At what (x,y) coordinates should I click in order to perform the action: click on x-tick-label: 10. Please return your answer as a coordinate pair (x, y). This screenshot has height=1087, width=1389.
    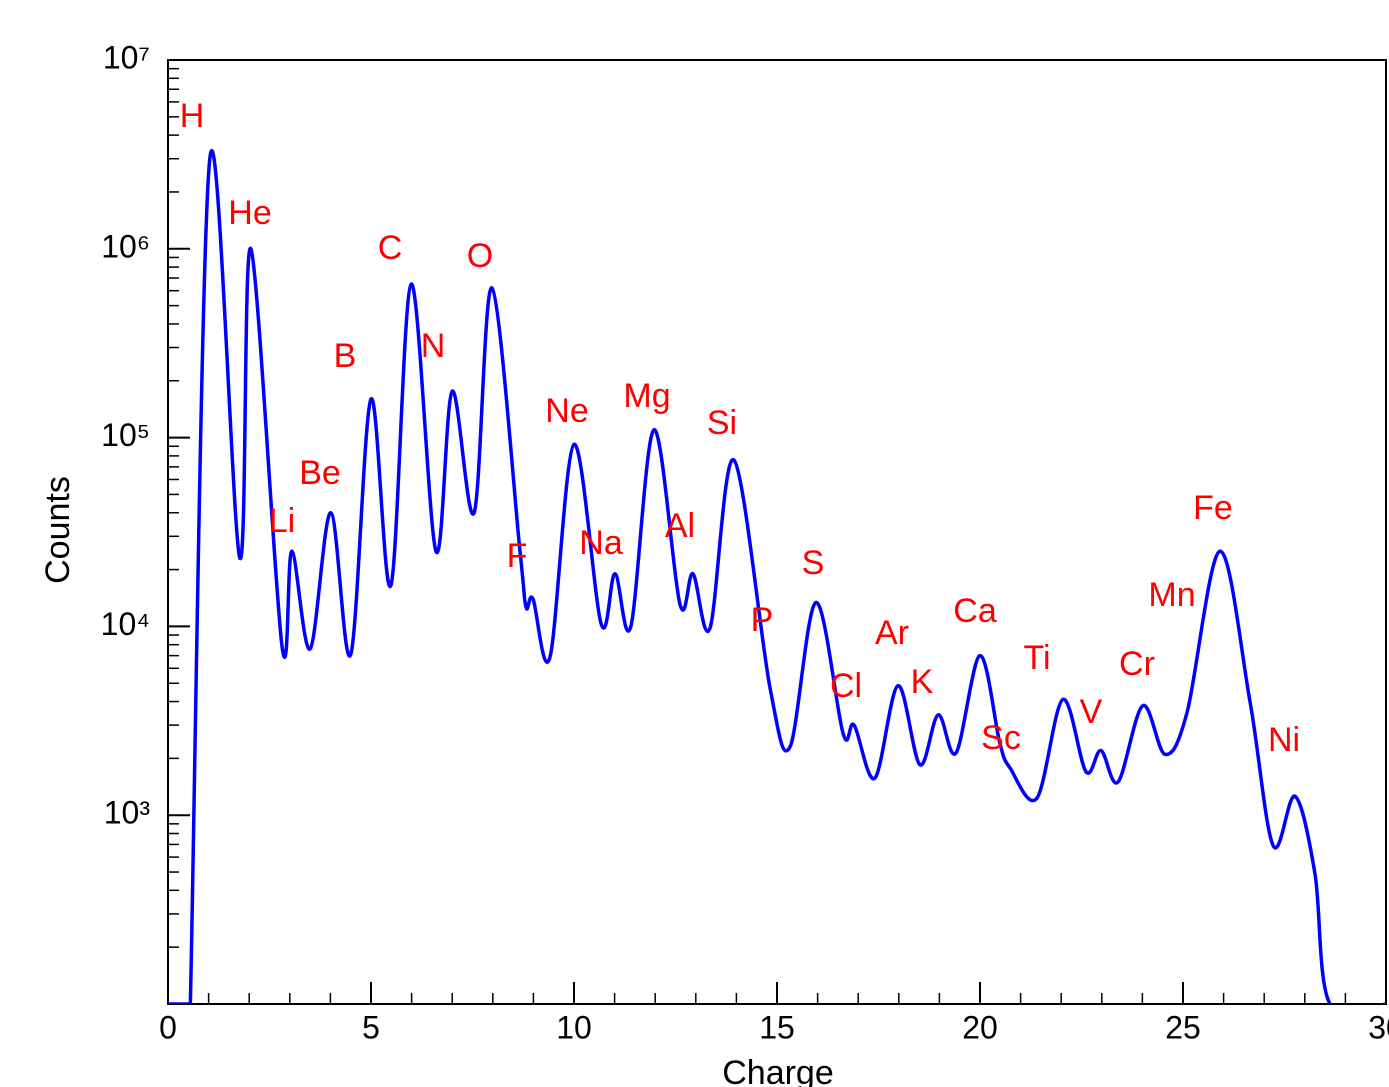
    Looking at the image, I should click on (574, 1027).